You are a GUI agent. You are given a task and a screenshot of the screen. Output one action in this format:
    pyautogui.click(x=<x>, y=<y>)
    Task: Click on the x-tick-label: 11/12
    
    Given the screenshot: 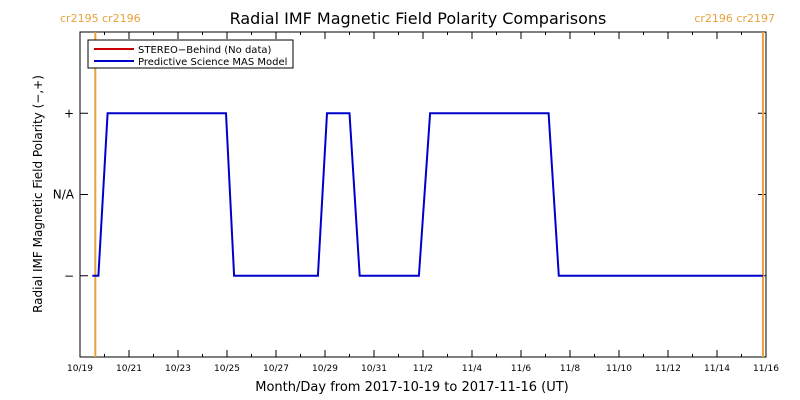 What is the action you would take?
    pyautogui.click(x=668, y=369)
    